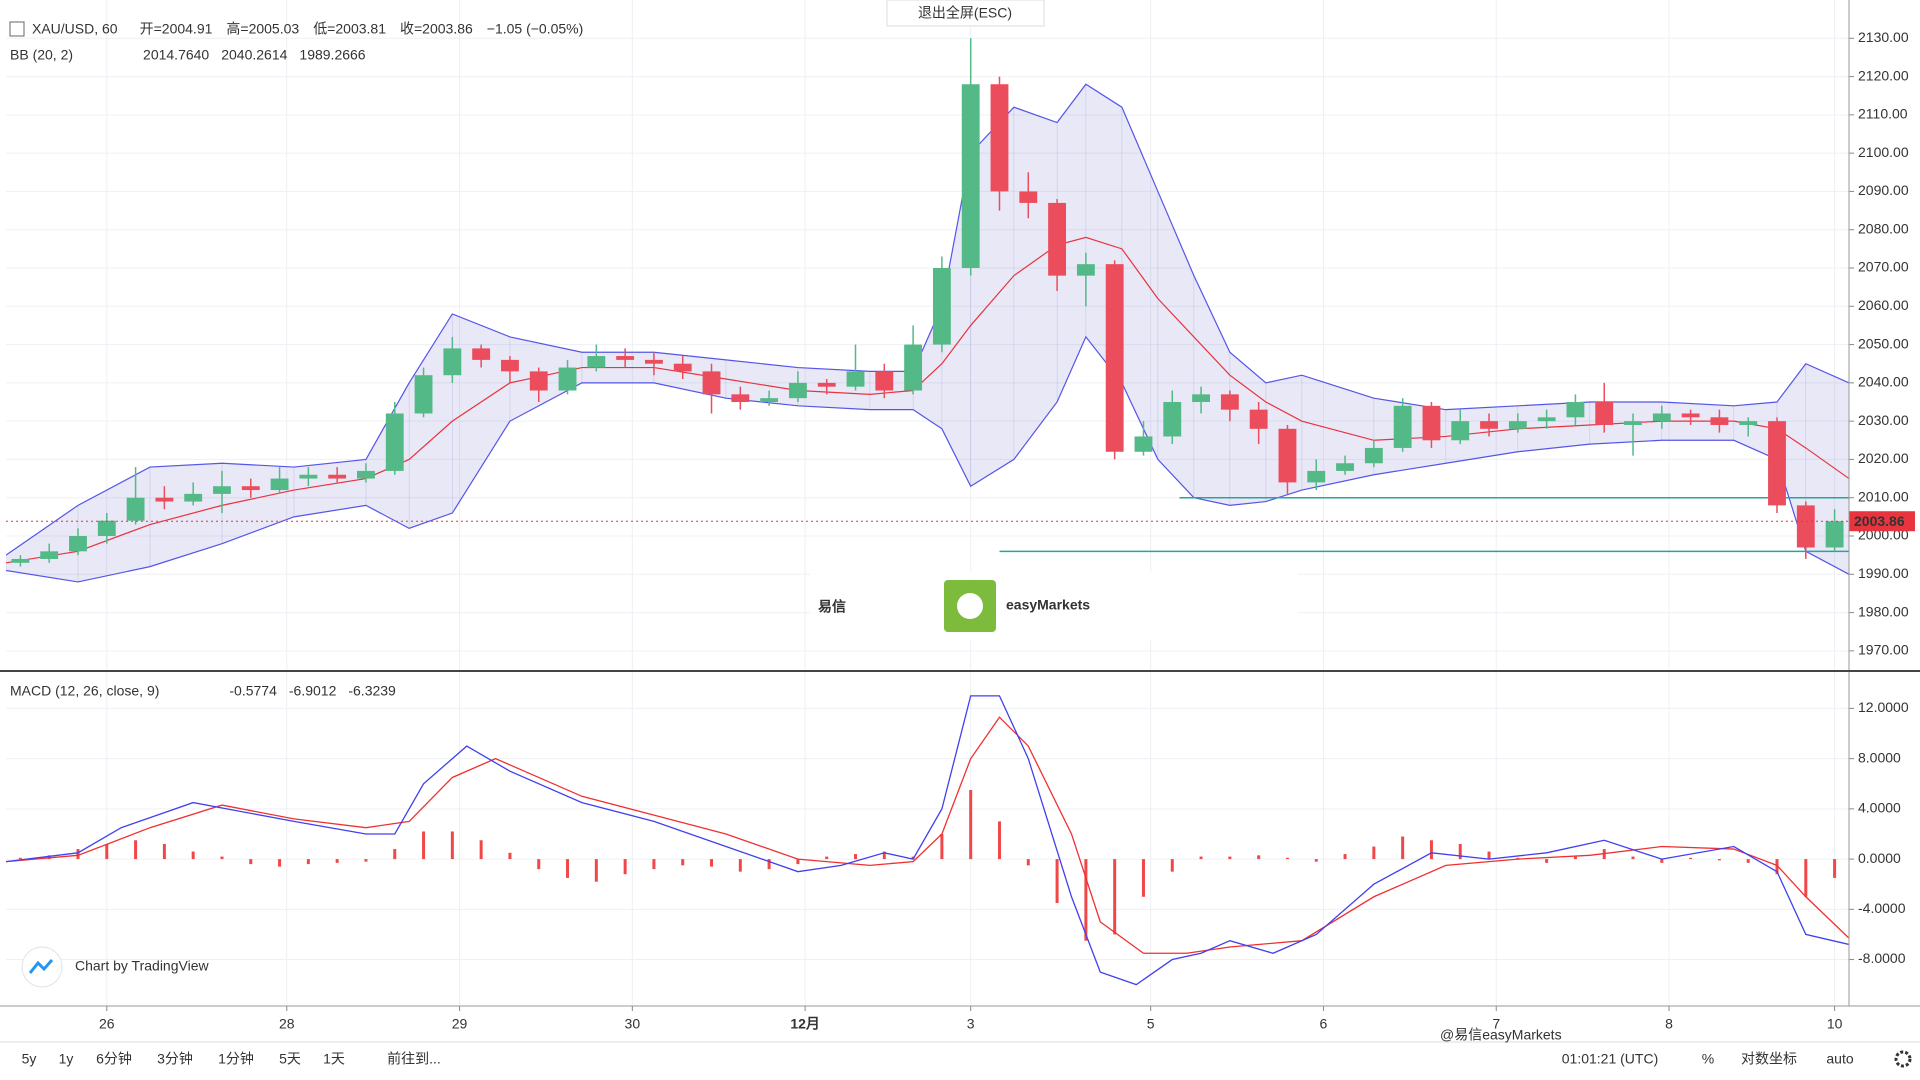 This screenshot has width=1920, height=1080. What do you see at coordinates (1903, 1059) in the screenshot?
I see `settings-button` at bounding box center [1903, 1059].